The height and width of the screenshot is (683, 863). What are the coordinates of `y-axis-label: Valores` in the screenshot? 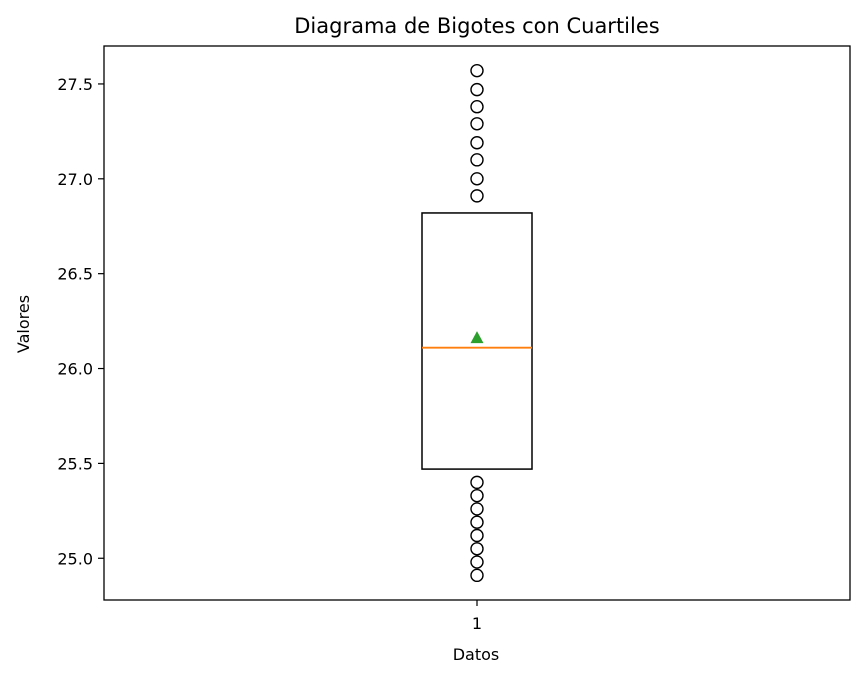 It's located at (23, 324).